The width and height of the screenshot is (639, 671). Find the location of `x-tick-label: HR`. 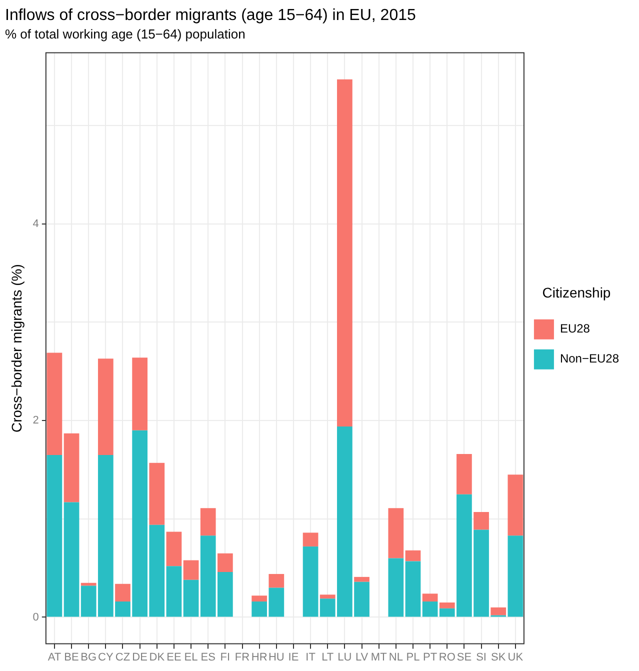

x-tick-label: HR is located at coordinates (259, 657).